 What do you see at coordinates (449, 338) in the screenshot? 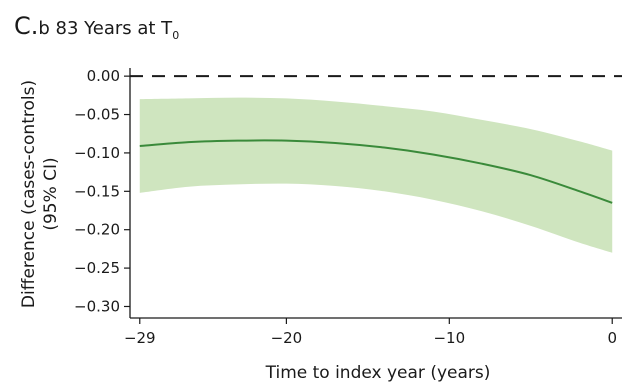
I see `x-tick-label: −10` at bounding box center [449, 338].